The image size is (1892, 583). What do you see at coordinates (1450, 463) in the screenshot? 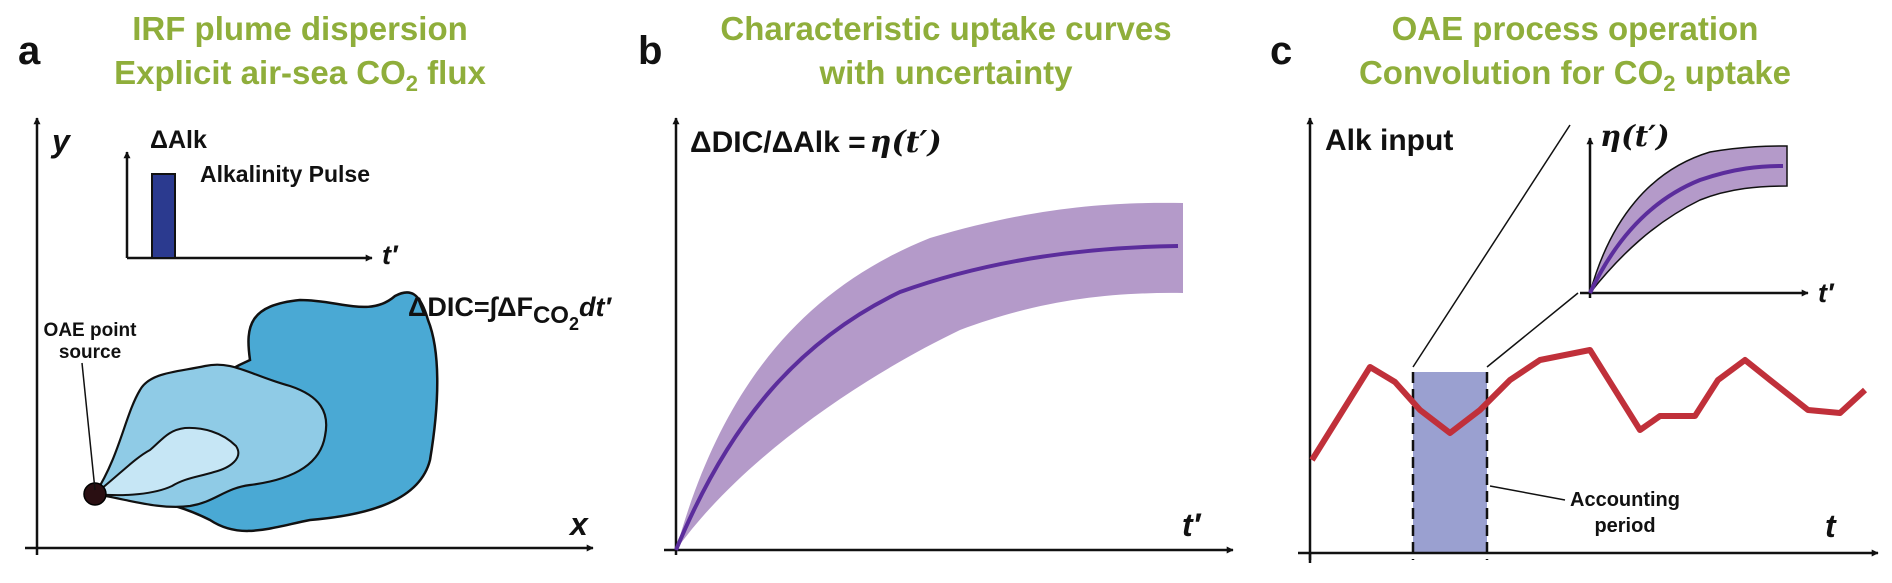
I see `accounting-period-box` at bounding box center [1450, 463].